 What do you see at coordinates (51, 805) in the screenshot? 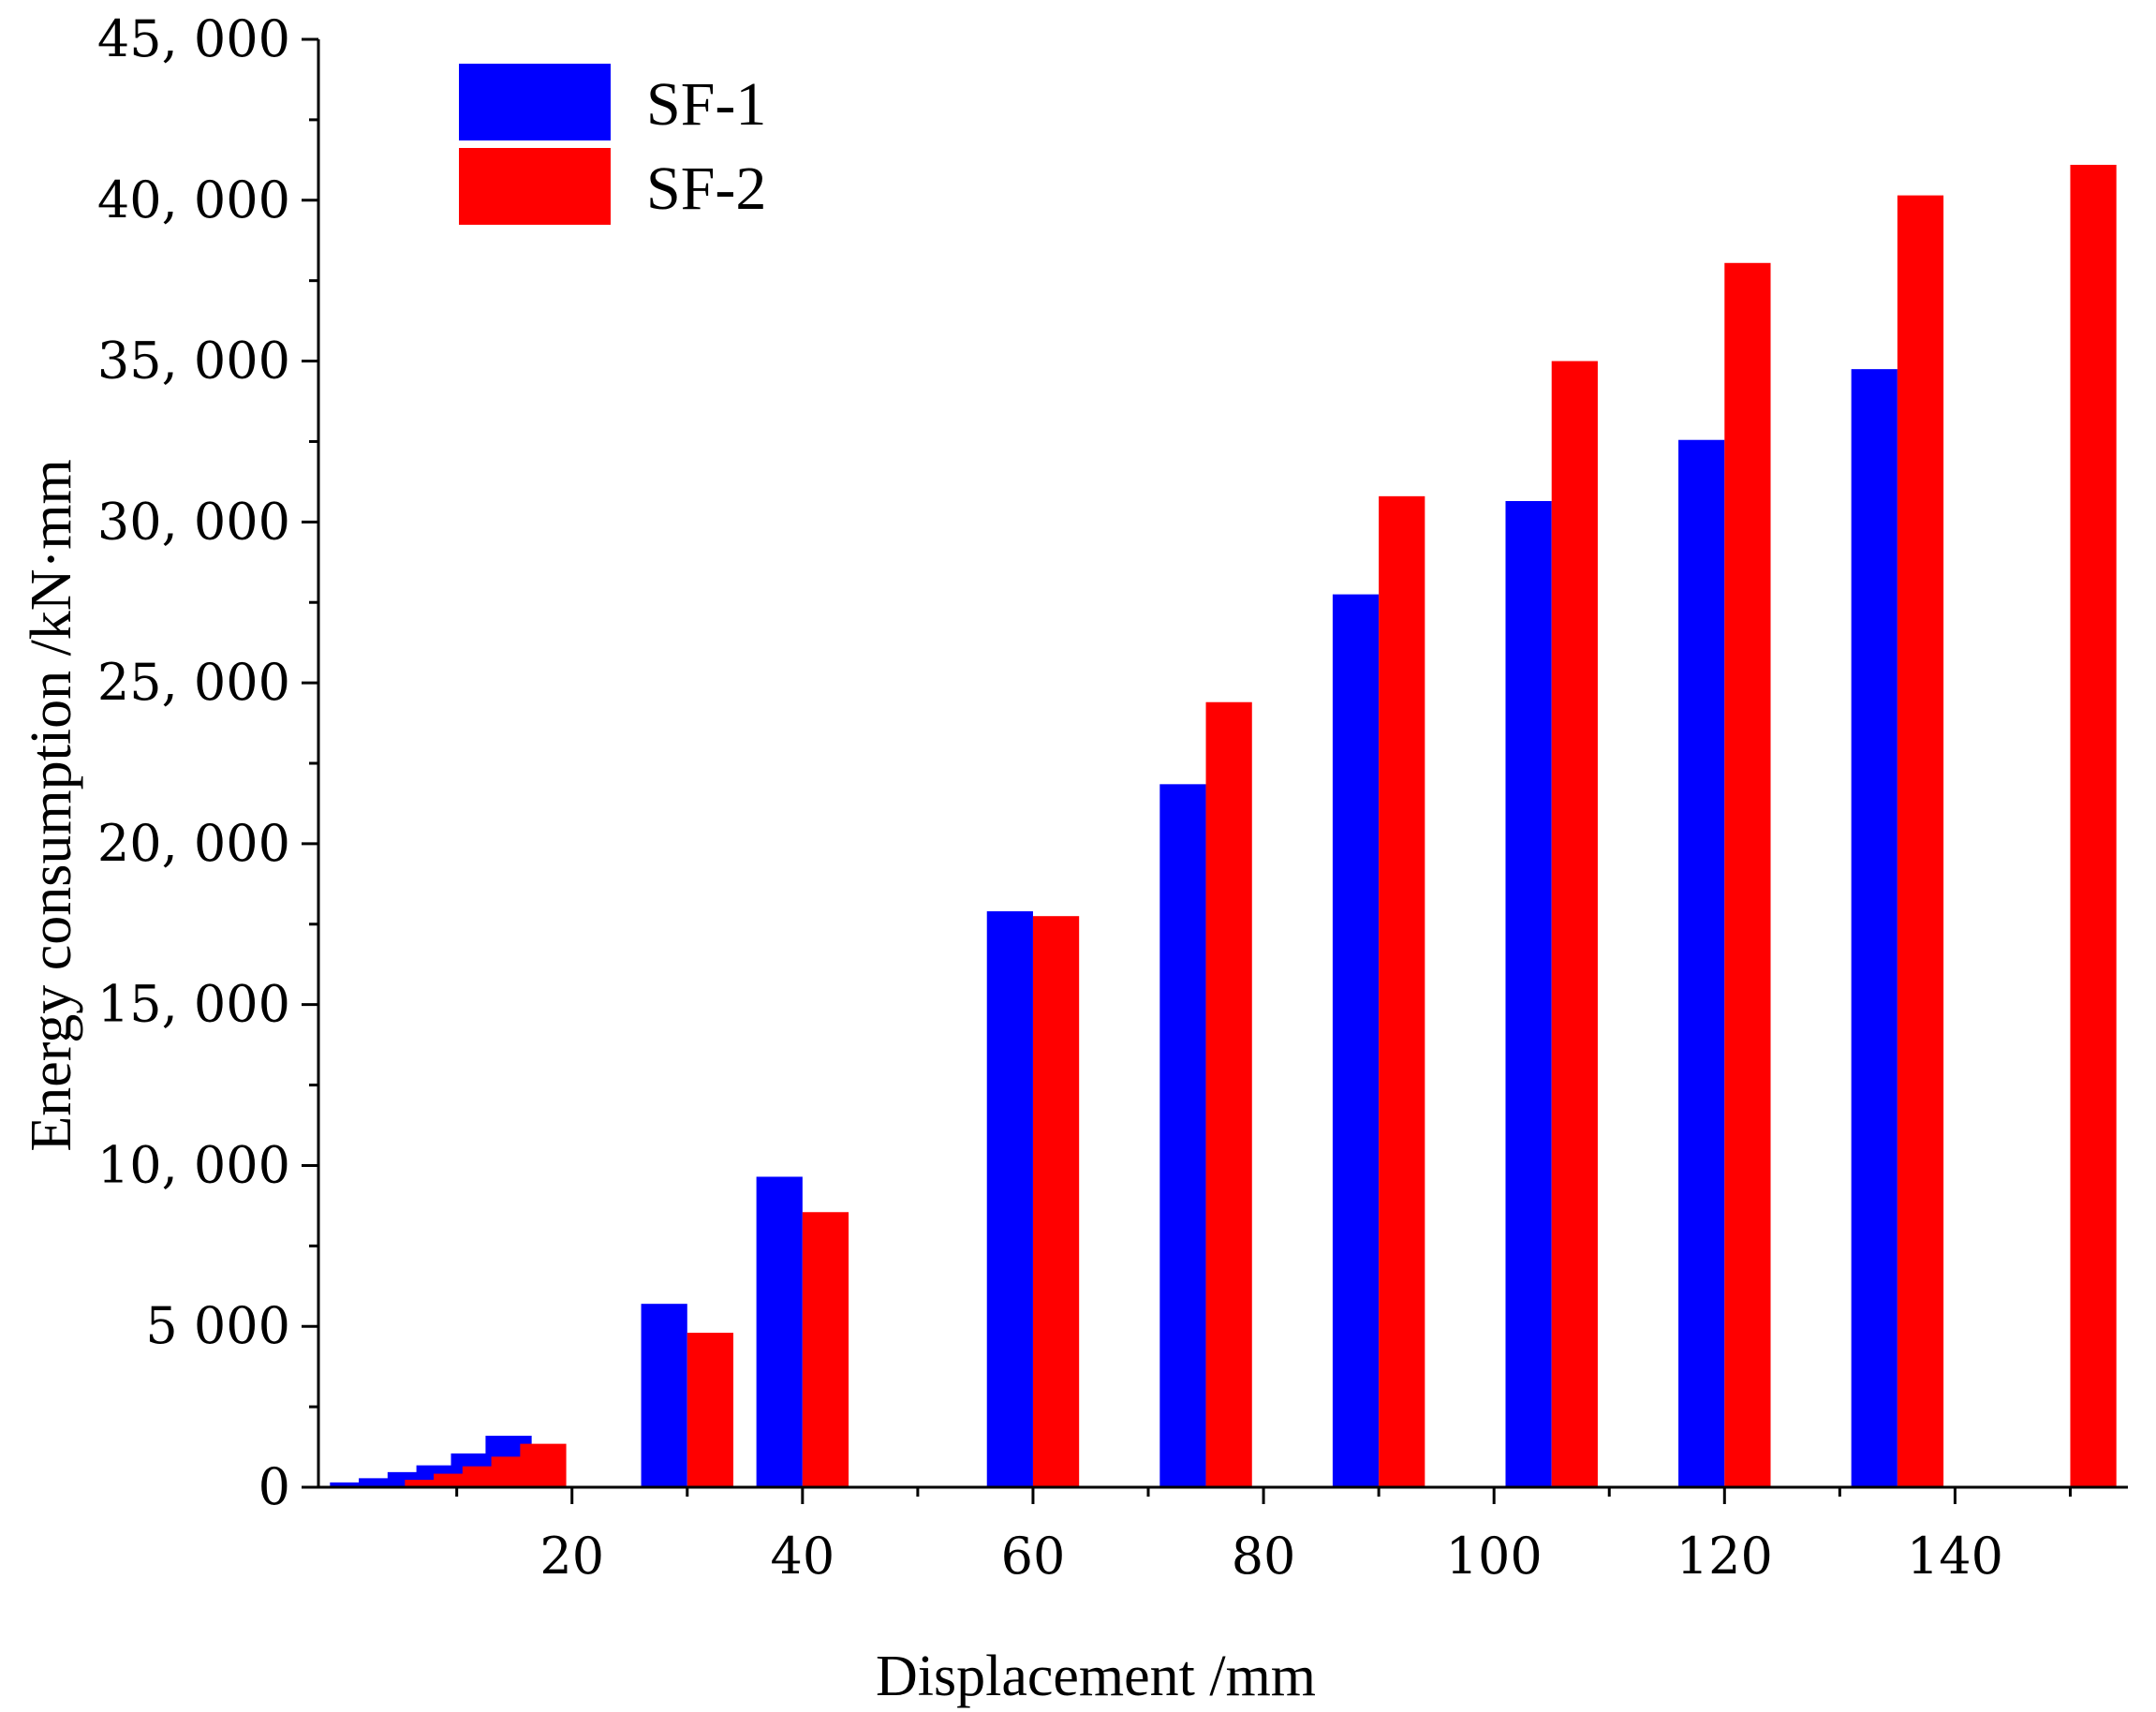
I see `y-axis-title: Energy consumption /kN·mm` at bounding box center [51, 805].